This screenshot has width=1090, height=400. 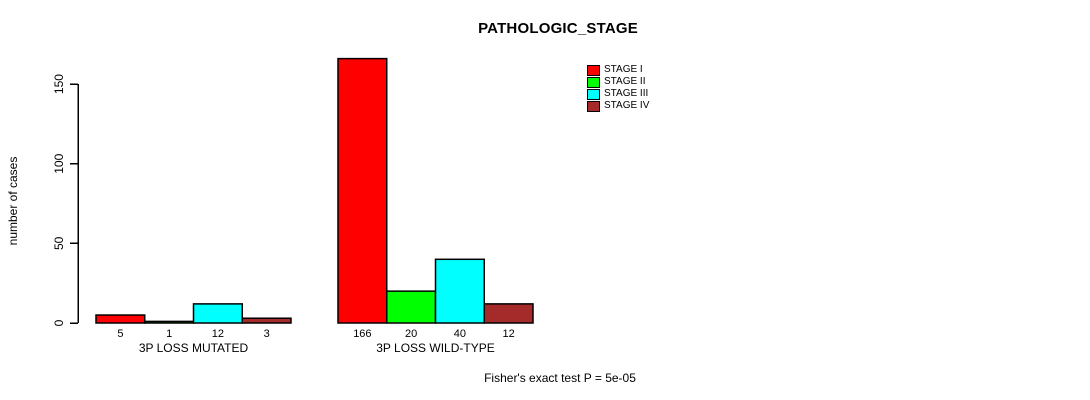 I want to click on bar-value-label: 1, so click(x=169, y=334).